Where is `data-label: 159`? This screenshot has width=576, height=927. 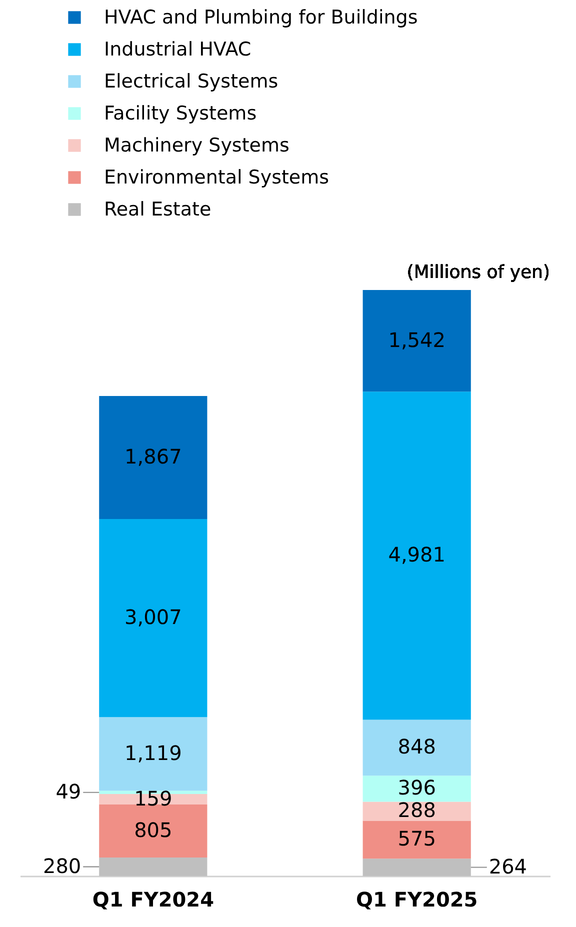
data-label: 159 is located at coordinates (153, 798).